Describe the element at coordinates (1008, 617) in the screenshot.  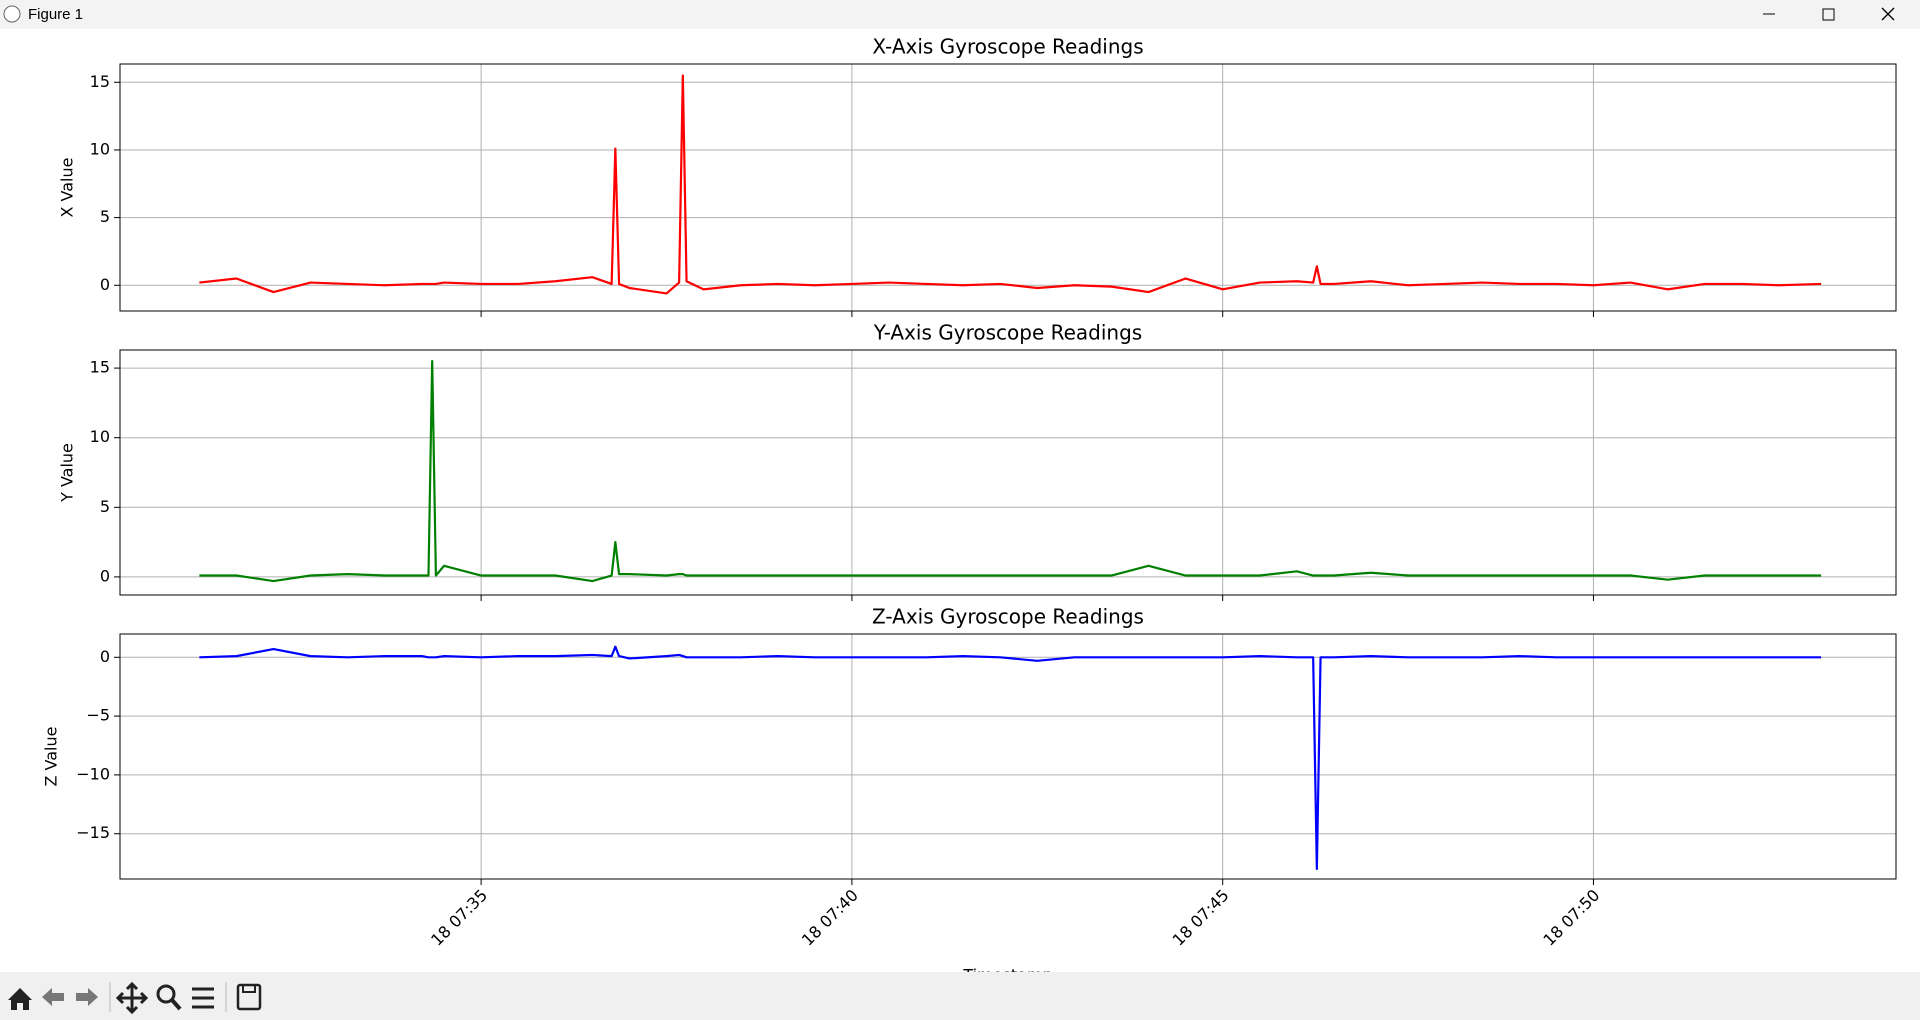
I see `chart-title: Z-Axis Gyroscope Readings` at that location.